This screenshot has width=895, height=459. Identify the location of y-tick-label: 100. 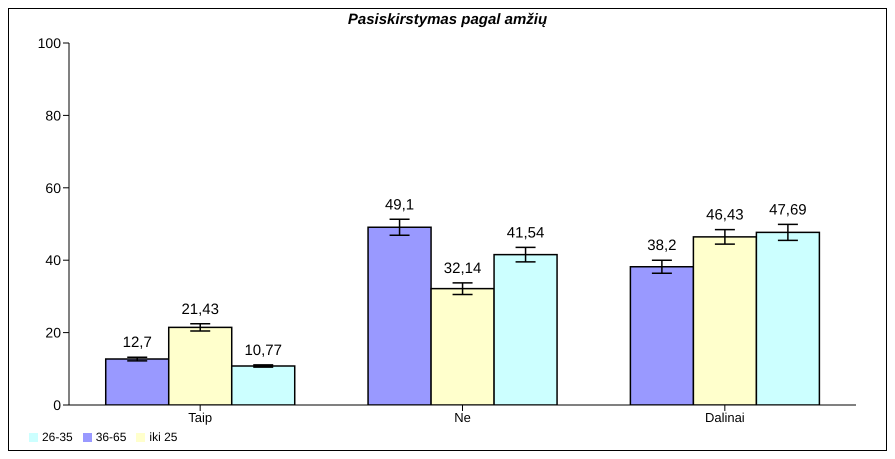
(50, 42).